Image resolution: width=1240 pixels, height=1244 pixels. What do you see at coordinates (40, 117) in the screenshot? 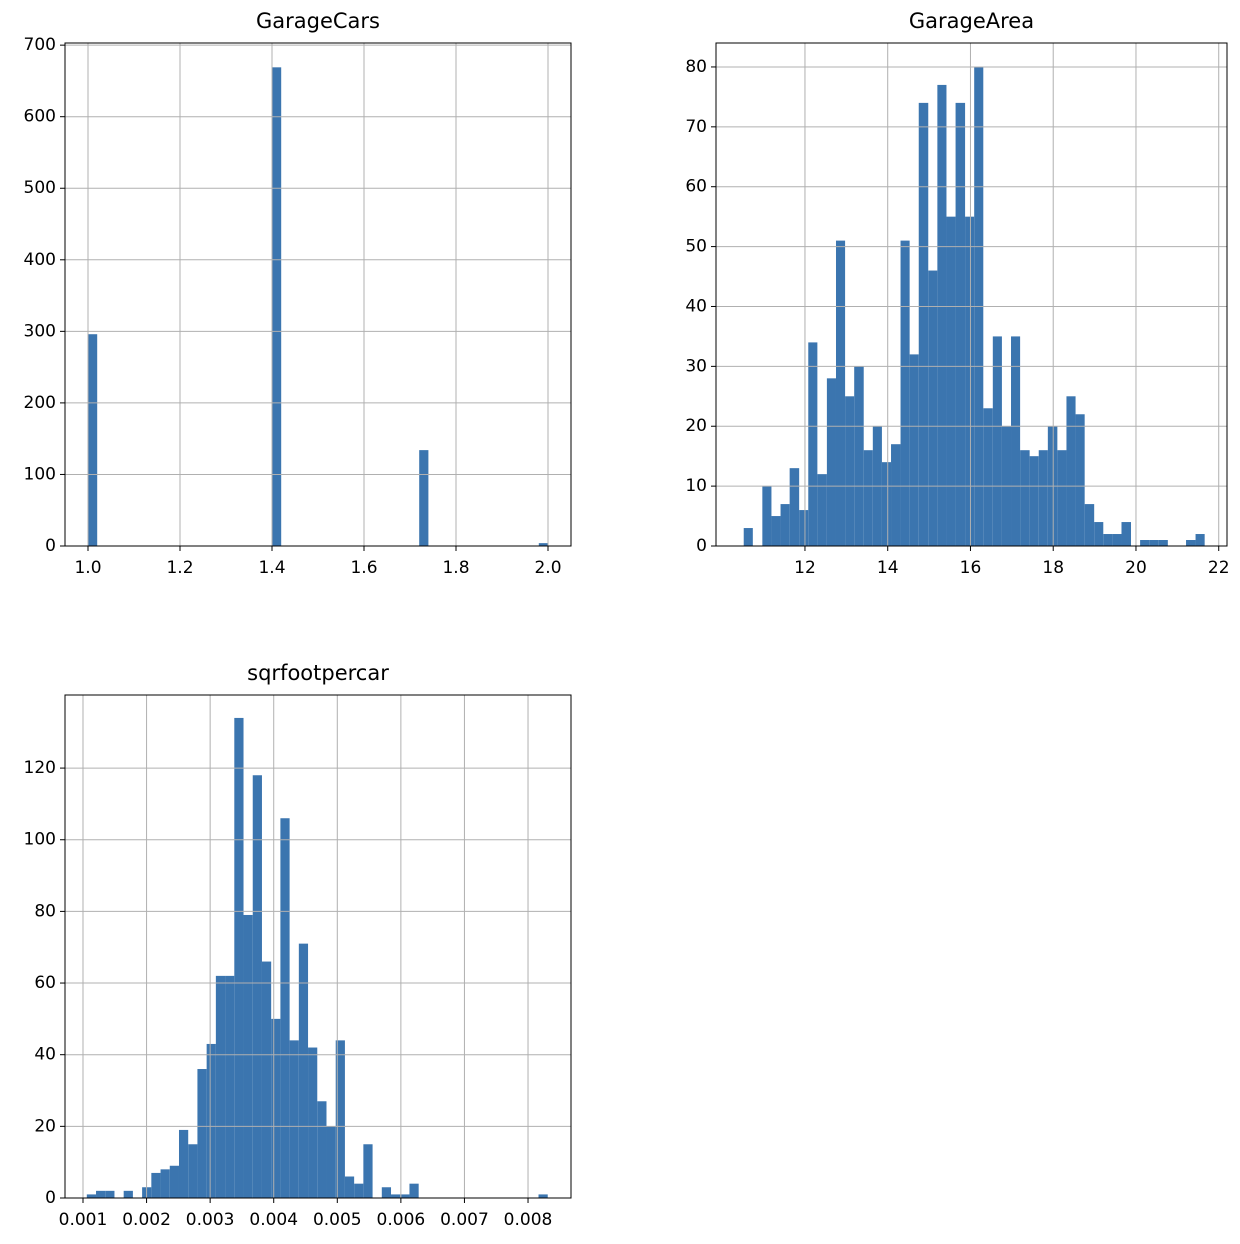
I see `y-tick-label: 600` at bounding box center [40, 117].